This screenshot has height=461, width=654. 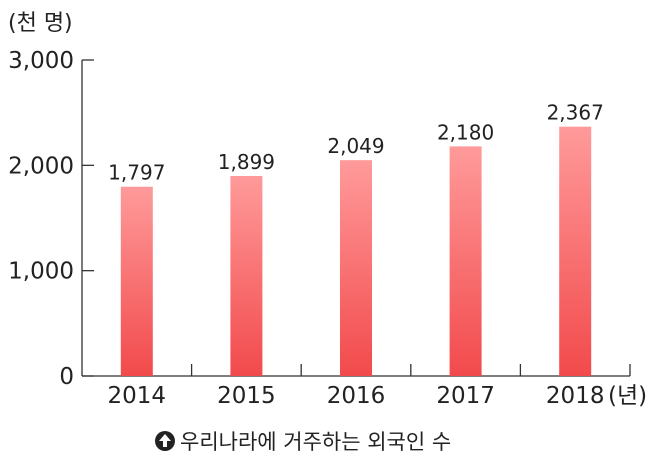 What do you see at coordinates (355, 146) in the screenshot?
I see `data-label-2016: 2,049` at bounding box center [355, 146].